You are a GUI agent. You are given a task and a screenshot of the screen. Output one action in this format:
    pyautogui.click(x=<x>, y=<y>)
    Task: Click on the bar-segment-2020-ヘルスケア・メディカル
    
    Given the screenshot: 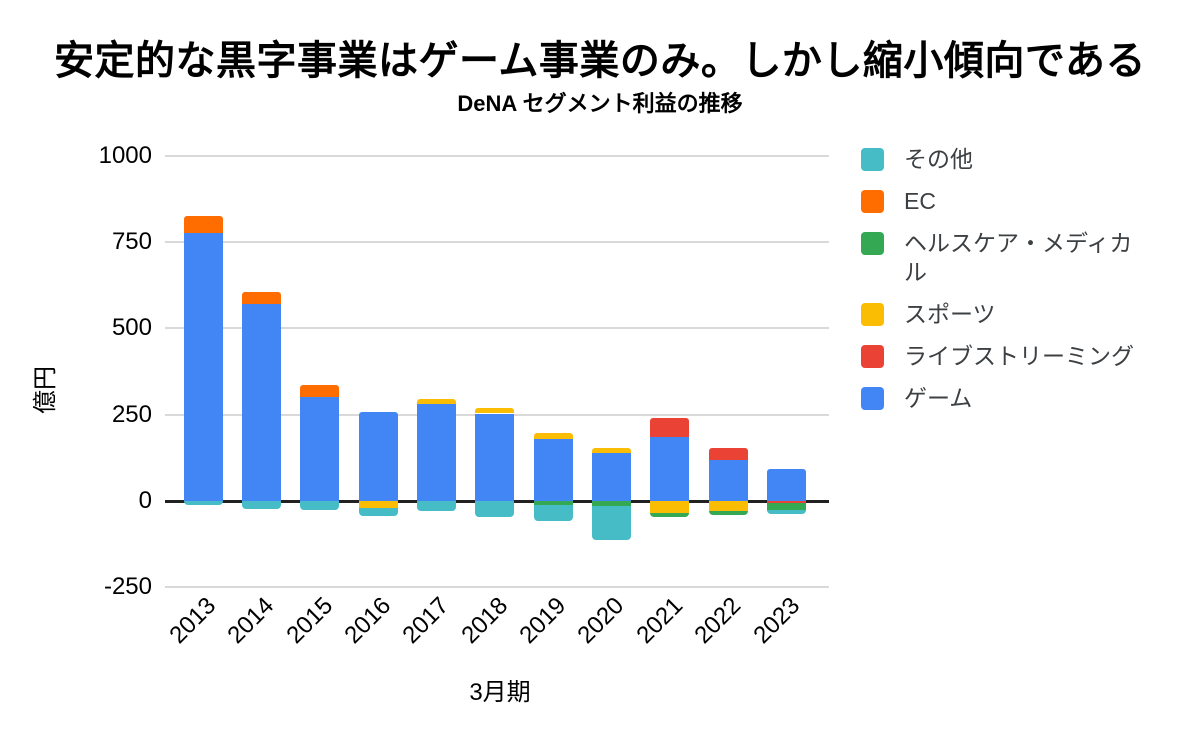 What is the action you would take?
    pyautogui.click(x=611, y=503)
    